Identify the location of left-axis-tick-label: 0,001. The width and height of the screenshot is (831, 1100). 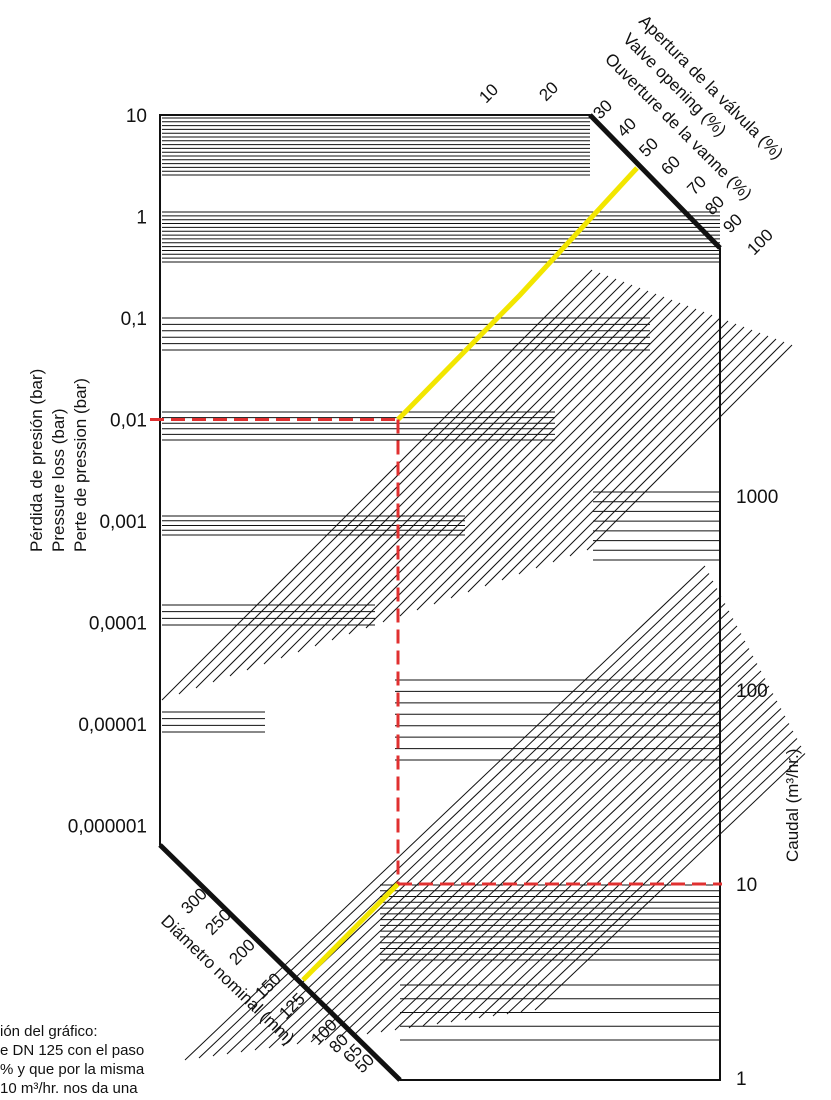
(123, 522).